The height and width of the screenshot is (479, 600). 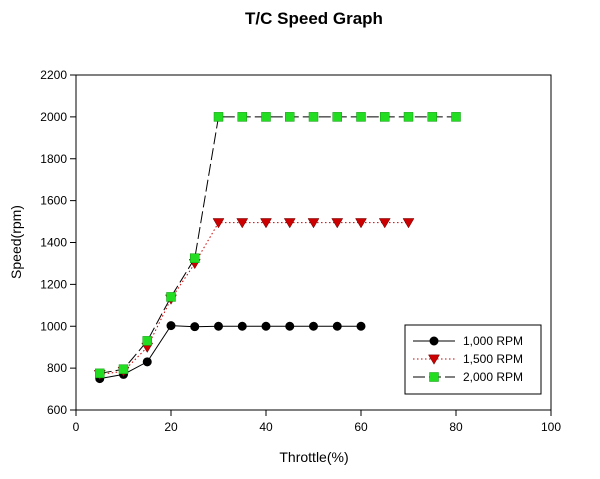 I want to click on y-tick-label: 1400, so click(x=53, y=243).